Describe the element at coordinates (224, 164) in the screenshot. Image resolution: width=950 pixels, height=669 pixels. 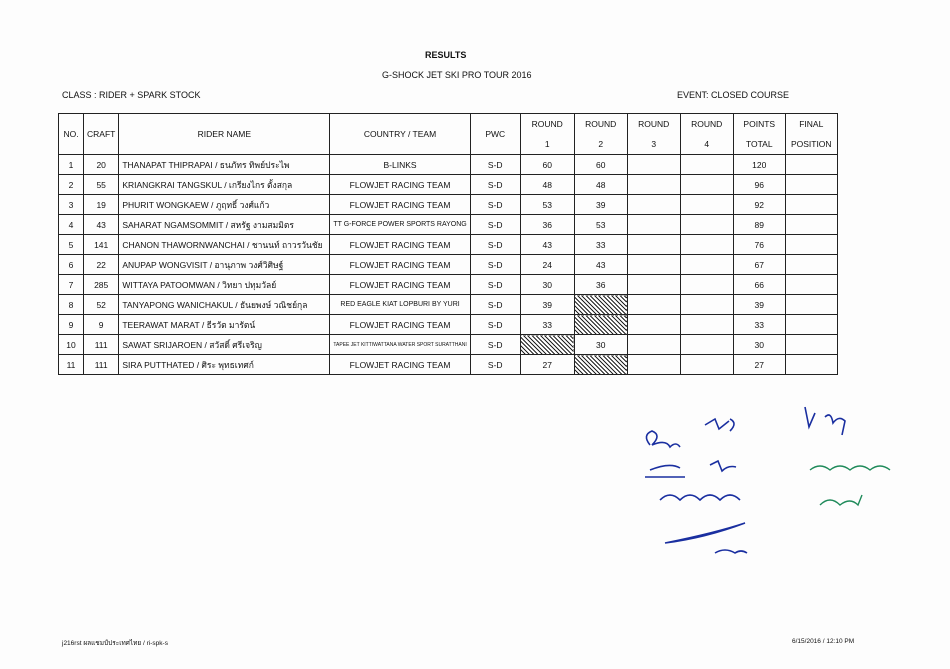
I see `cell-rider: THANAPAT THIPRAPAI / ธนภัทร ทิพย์ประไพ` at that location.